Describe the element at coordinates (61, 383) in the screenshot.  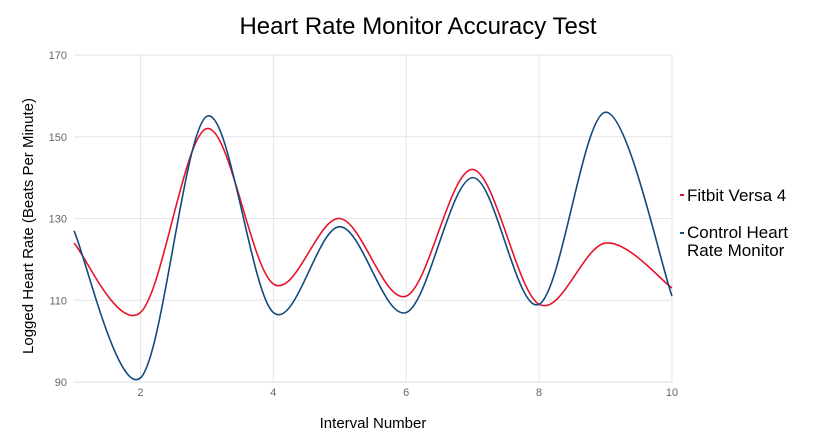
I see `y-tick-label: 90` at that location.